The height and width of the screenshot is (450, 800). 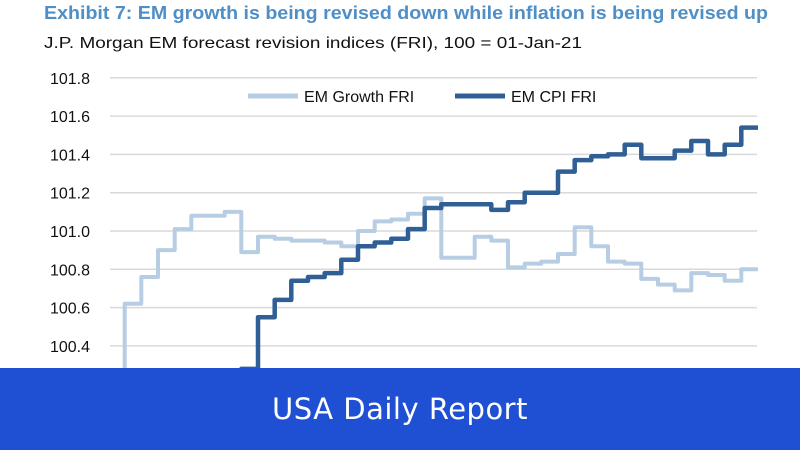 What do you see at coordinates (70, 194) in the screenshot?
I see `y-tick-label: 101.2` at bounding box center [70, 194].